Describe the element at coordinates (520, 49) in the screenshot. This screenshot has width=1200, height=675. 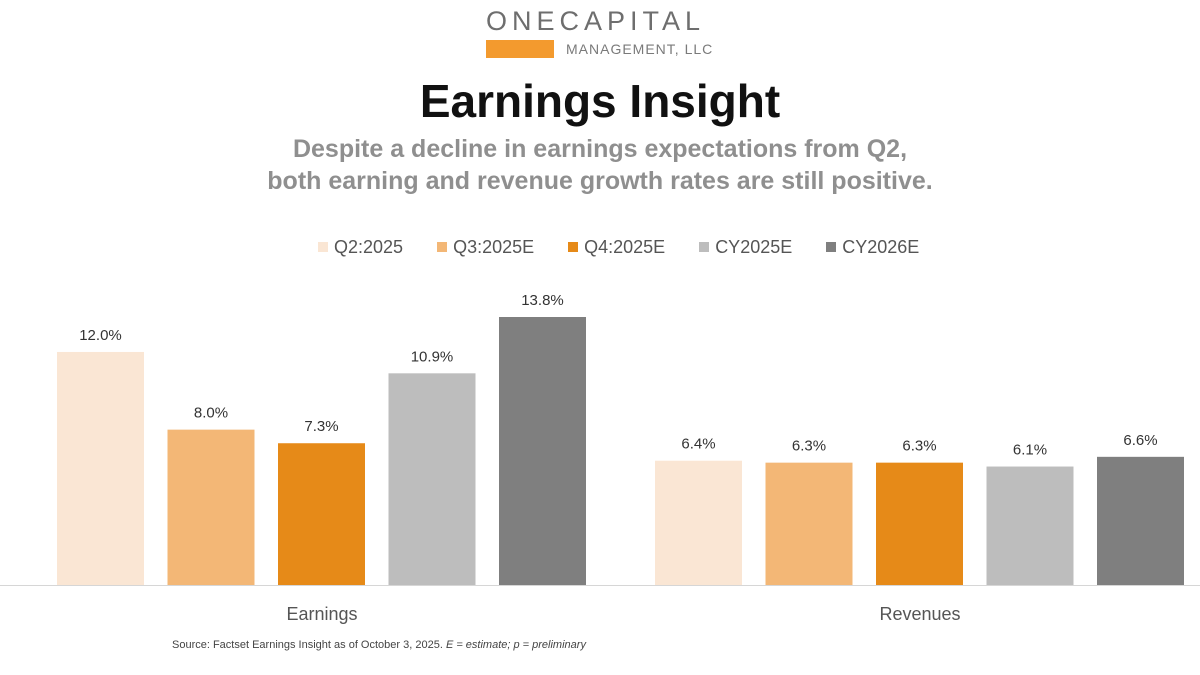
I see `logo-orange-bar` at that location.